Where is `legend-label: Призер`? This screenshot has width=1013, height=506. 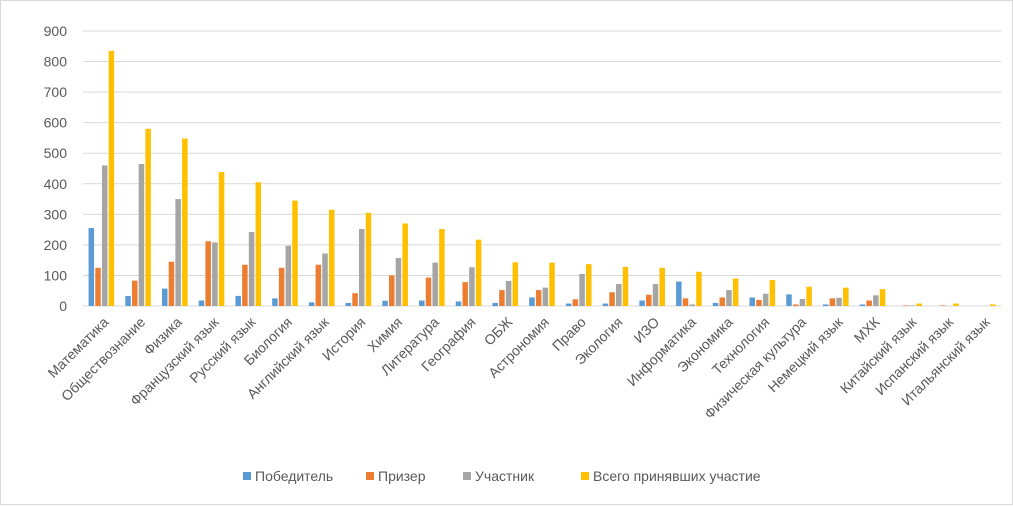
legend-label: Призер is located at coordinates (402, 476).